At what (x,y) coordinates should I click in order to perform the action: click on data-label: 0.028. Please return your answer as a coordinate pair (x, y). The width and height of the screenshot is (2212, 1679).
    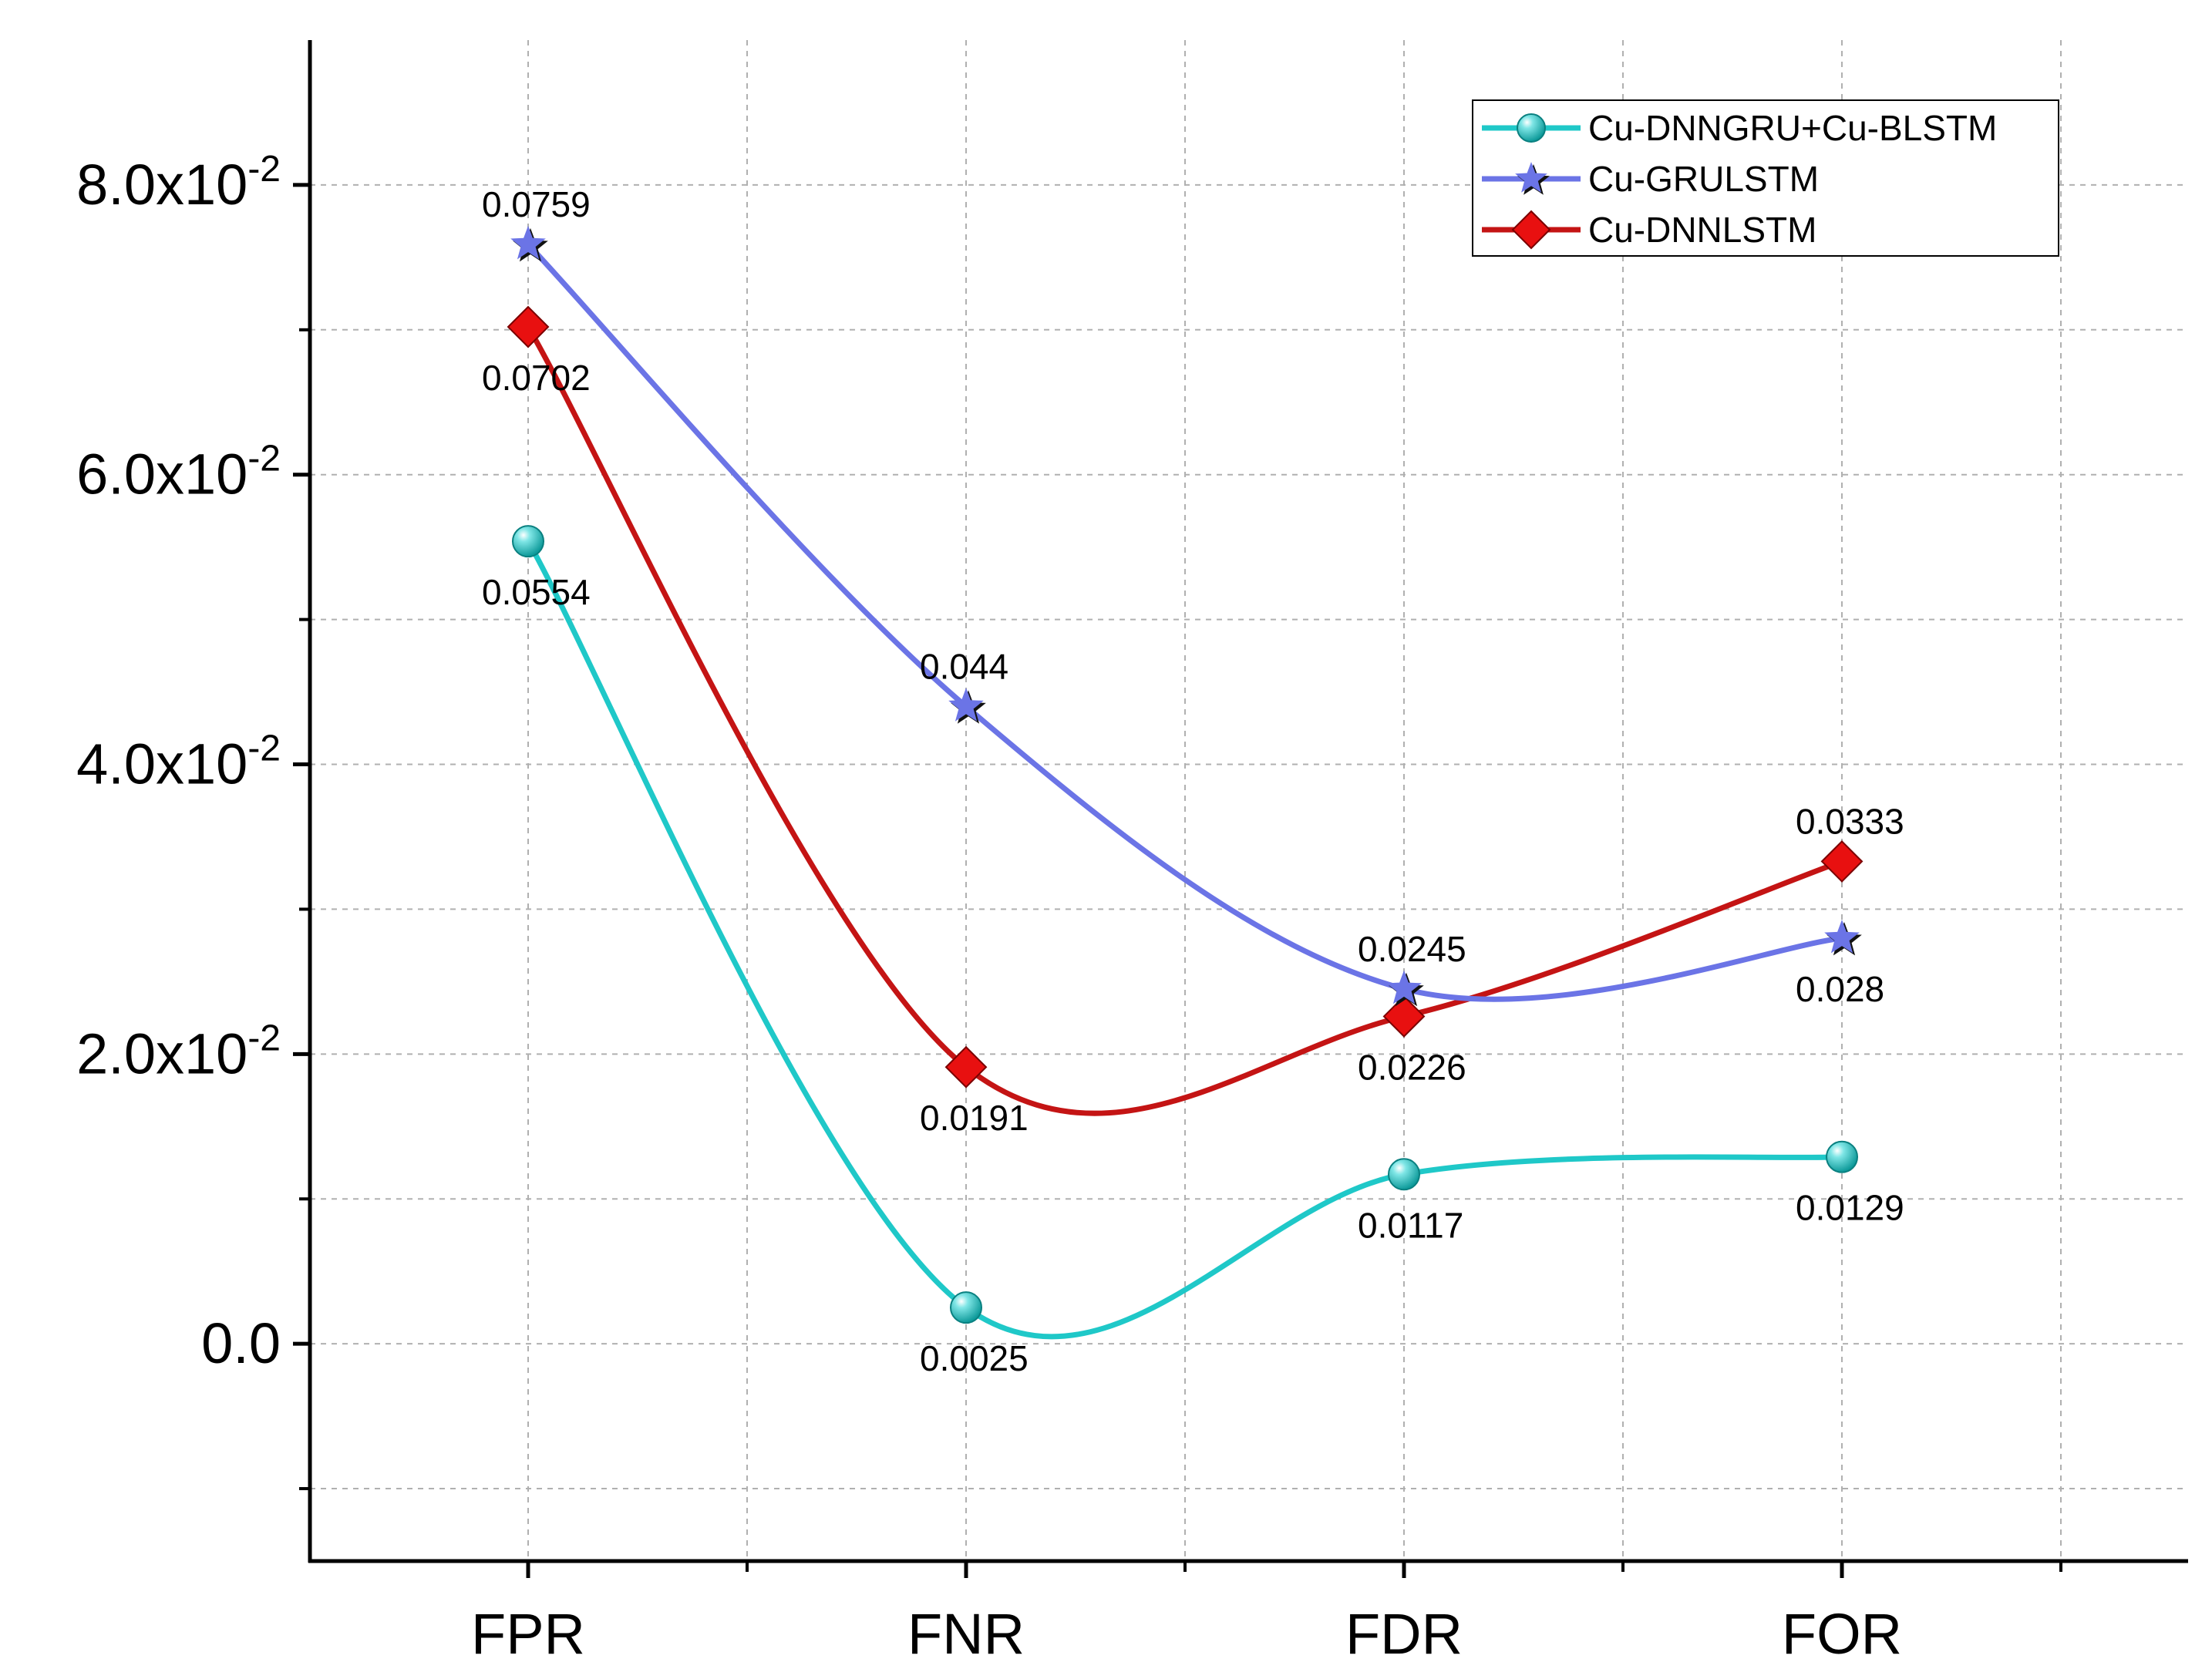
    Looking at the image, I should click on (1840, 989).